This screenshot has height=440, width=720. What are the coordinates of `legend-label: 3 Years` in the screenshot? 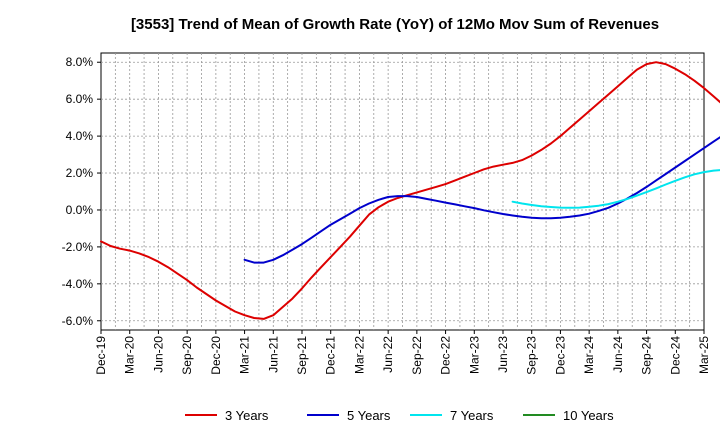 It's located at (247, 415).